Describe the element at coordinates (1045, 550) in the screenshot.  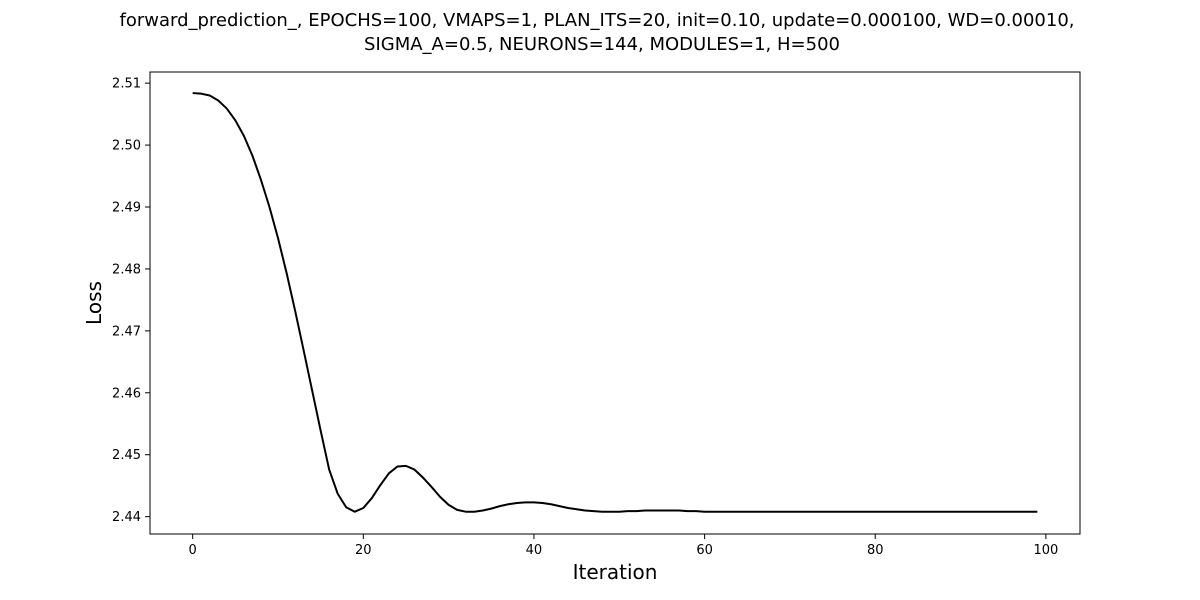
I see `x-tick-label: 100` at that location.